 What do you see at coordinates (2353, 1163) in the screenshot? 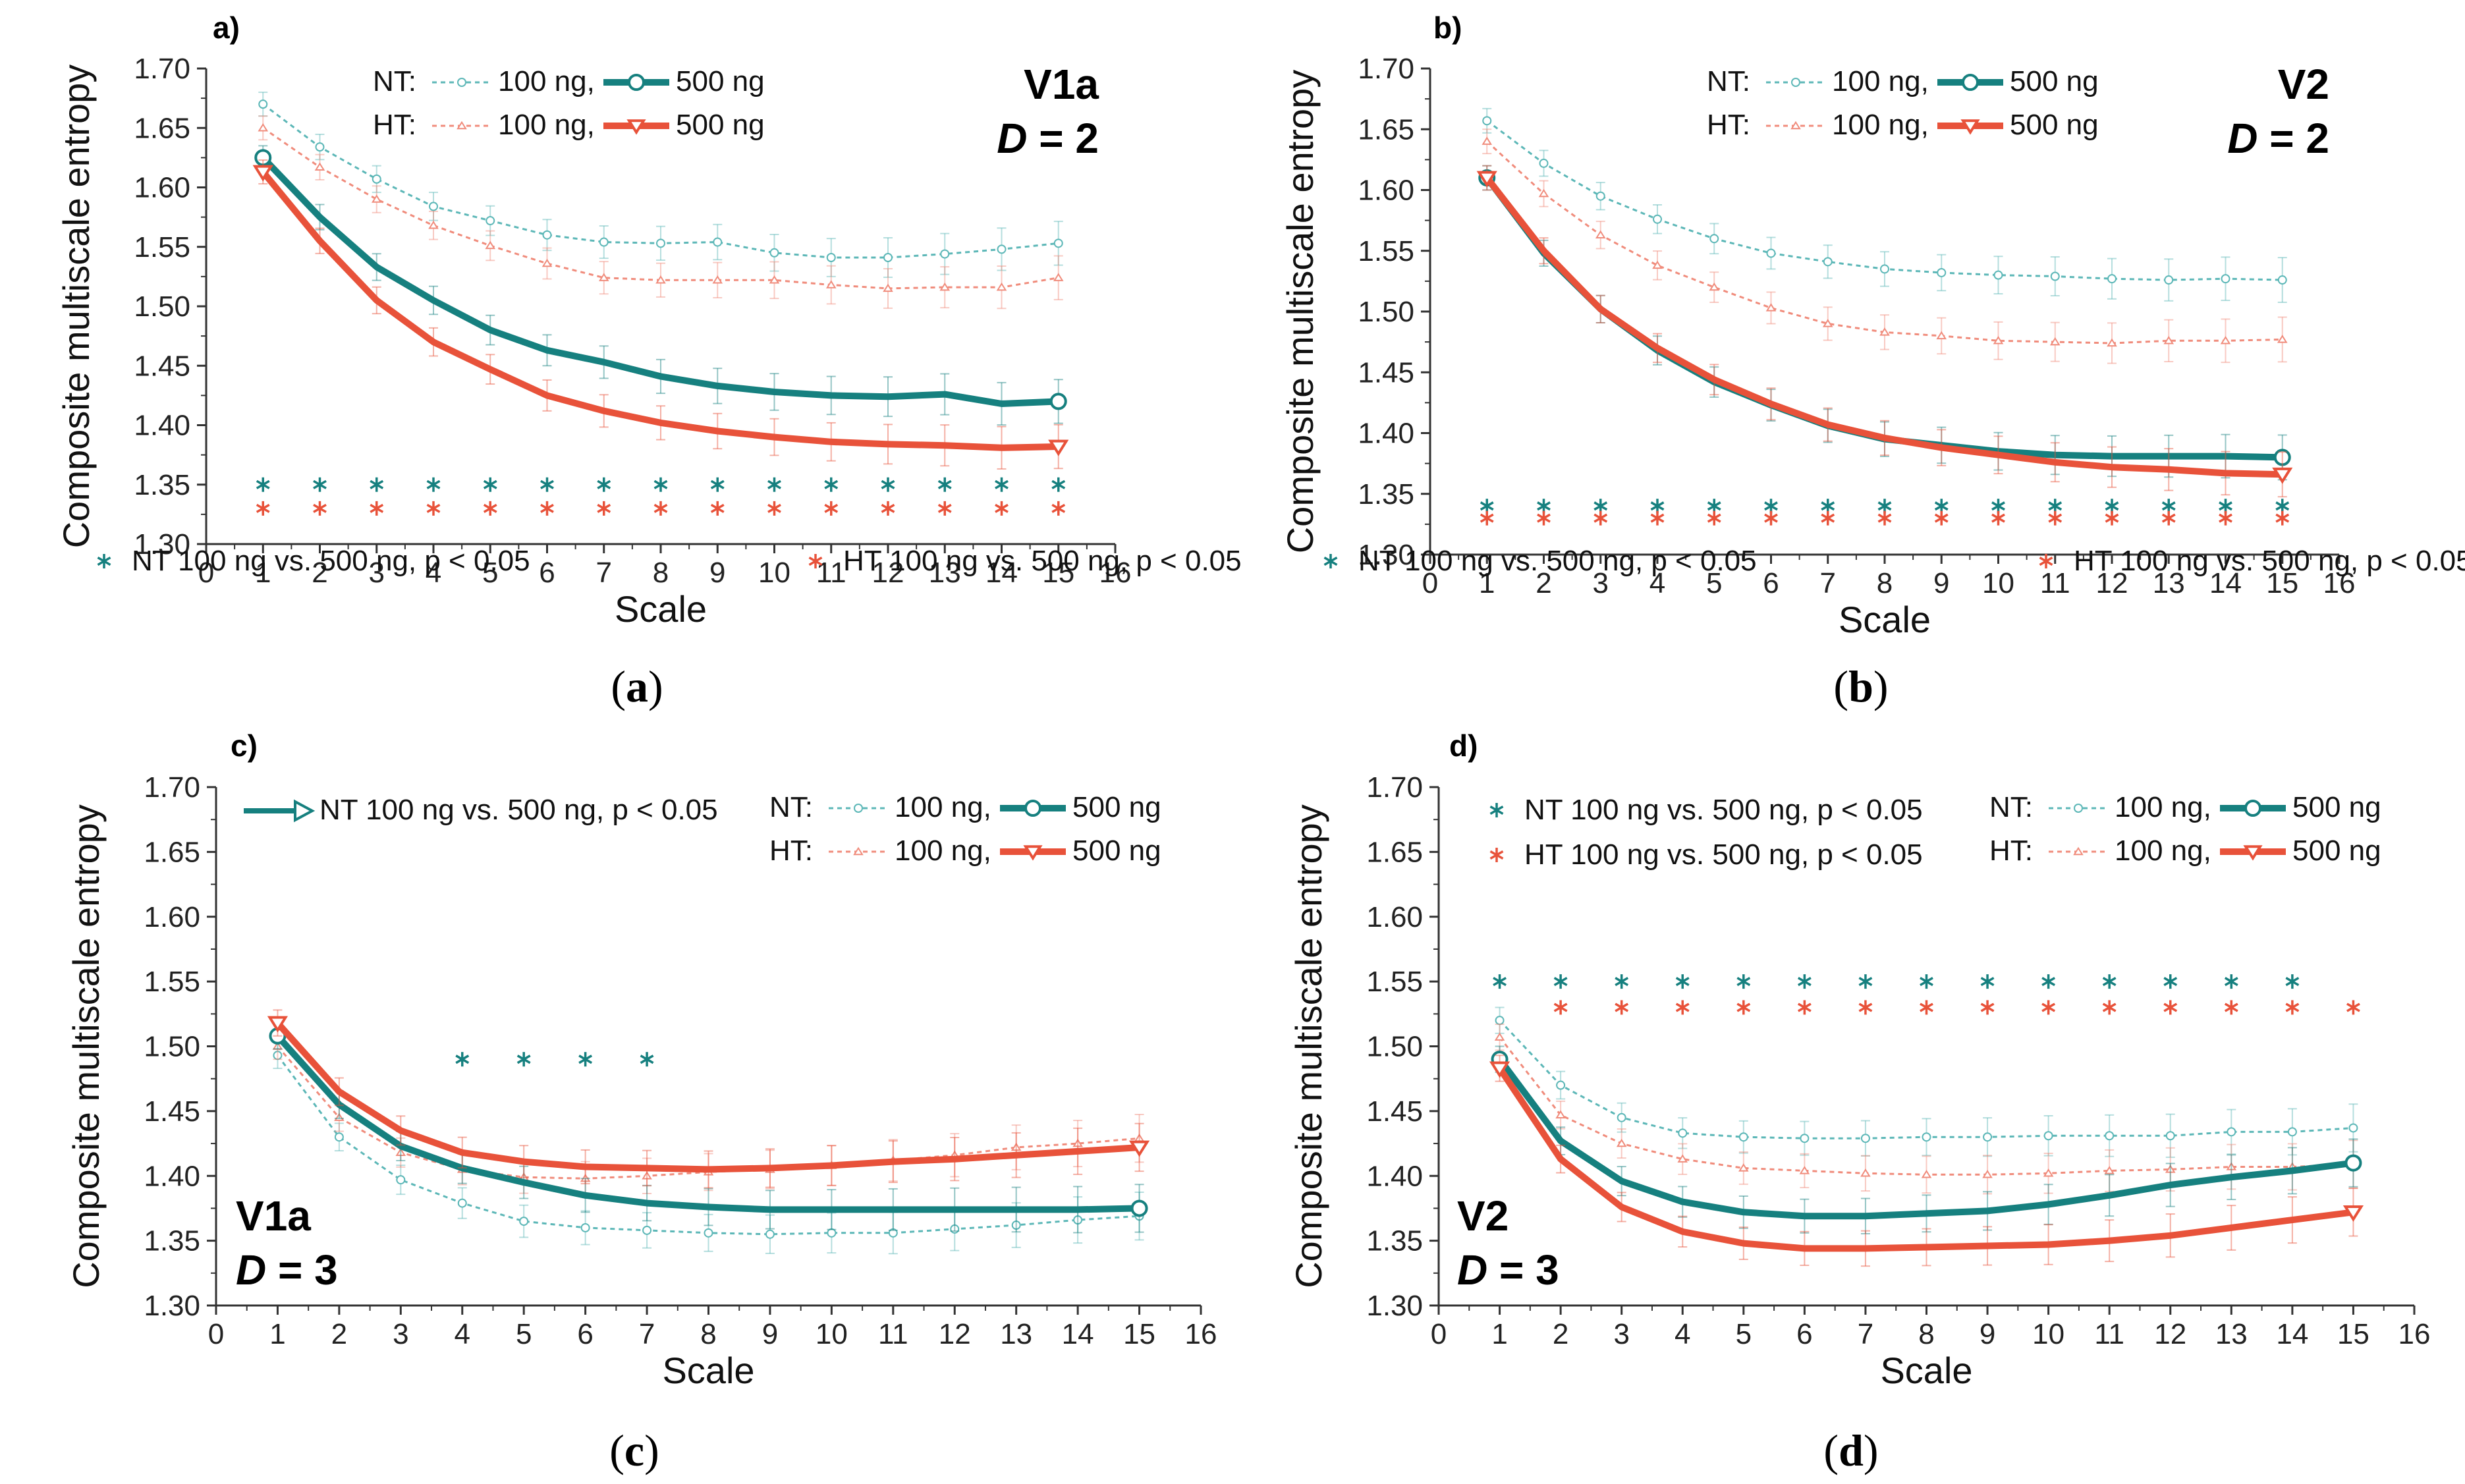
I see `data-point-nt-500ng` at bounding box center [2353, 1163].